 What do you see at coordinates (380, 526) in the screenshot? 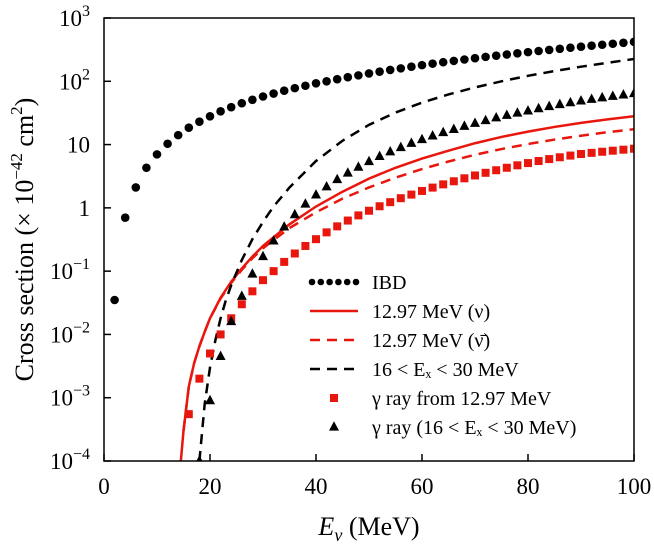
I see `x-axis-unit: (MeV)` at bounding box center [380, 526].